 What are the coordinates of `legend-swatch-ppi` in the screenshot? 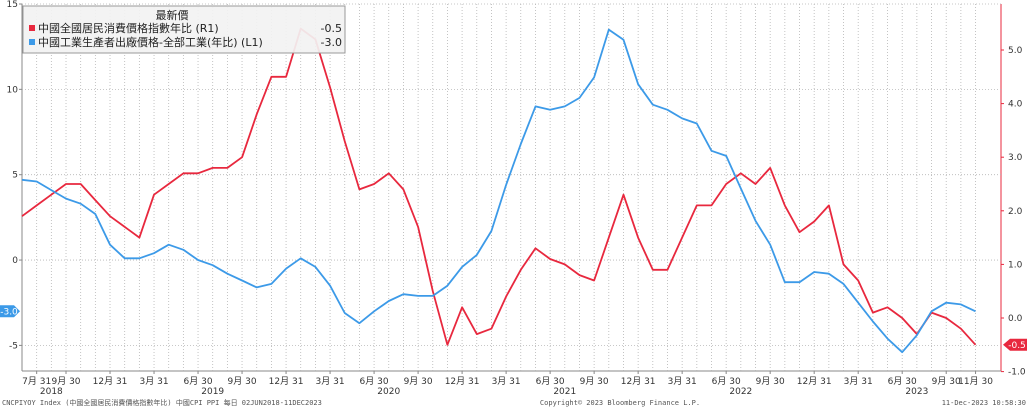 It's located at (32, 42).